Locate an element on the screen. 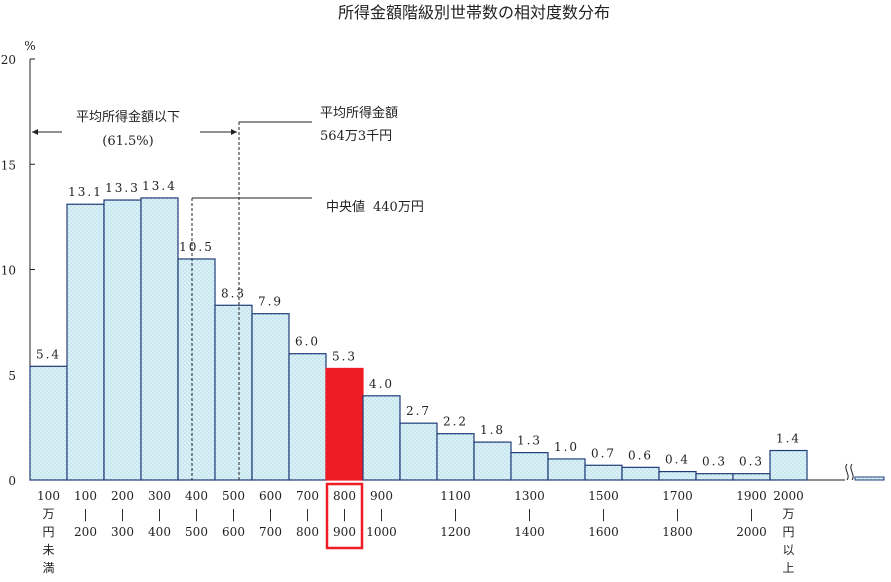 Image resolution: width=891 pixels, height=582 pixels. x-tick-label: 1300 is located at coordinates (529, 496).